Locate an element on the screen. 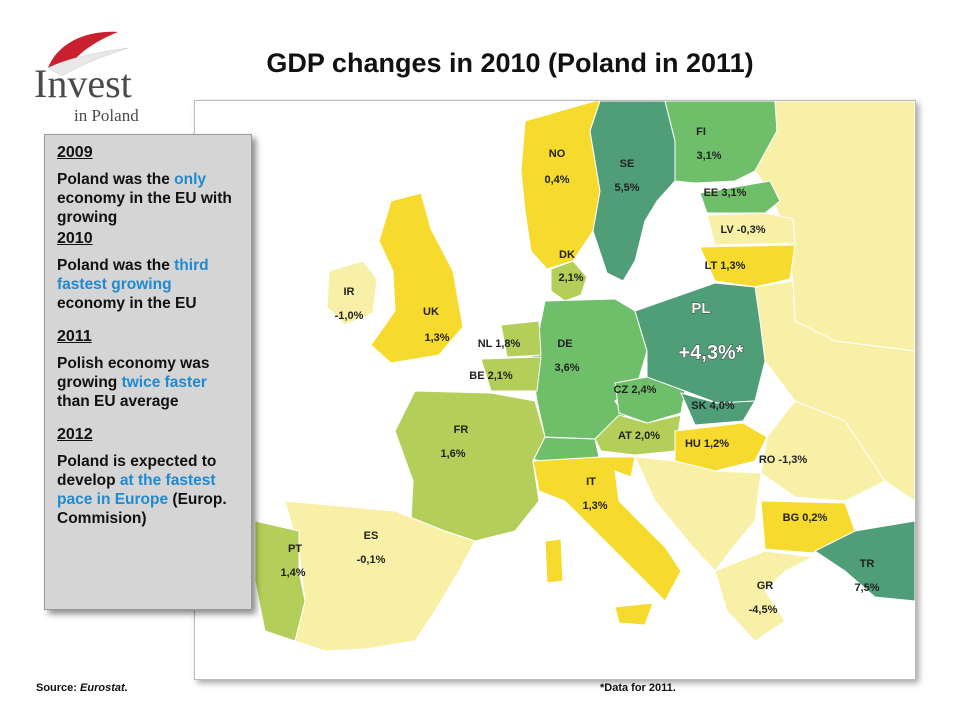  label-es-value: -0,1% is located at coordinates (371, 560).